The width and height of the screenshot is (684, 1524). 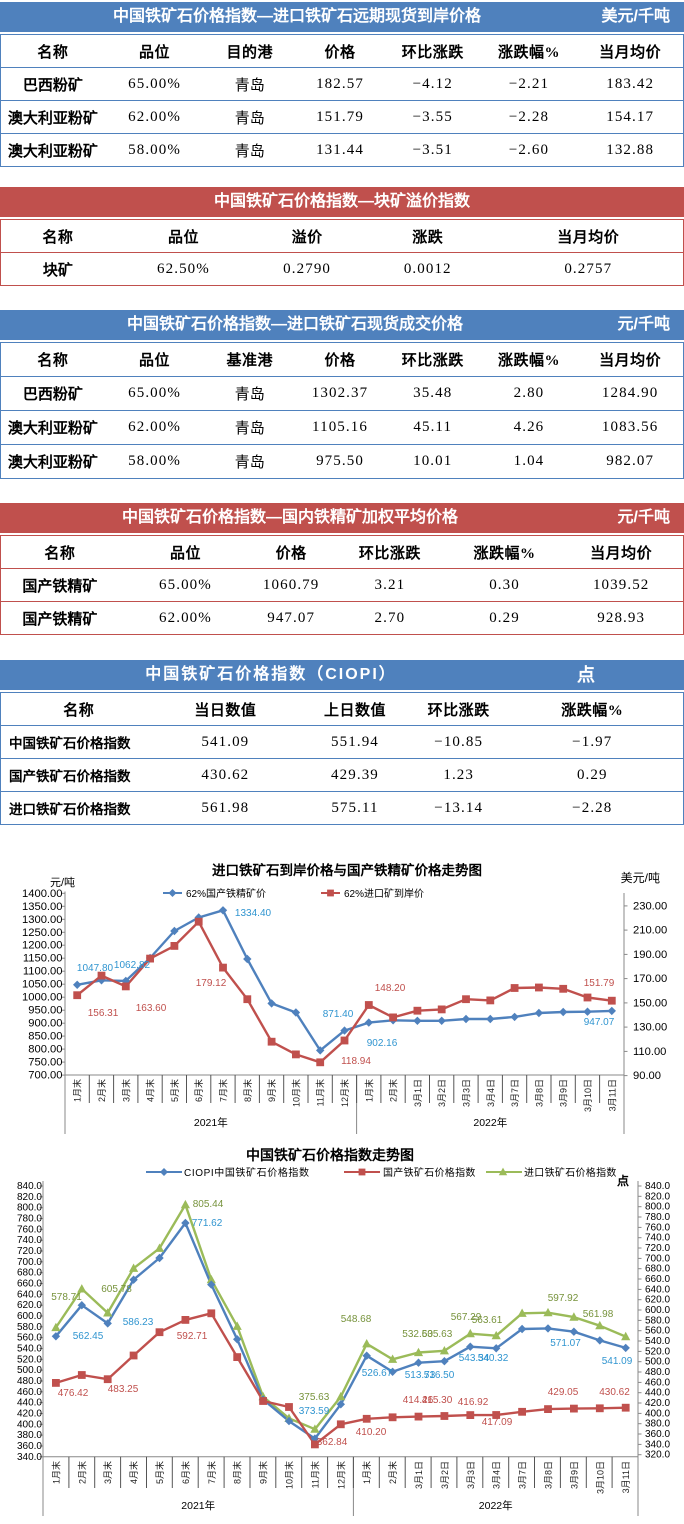 What do you see at coordinates (192, 1336) in the screenshot?
I see `svg-text: 592.71` at bounding box center [192, 1336].